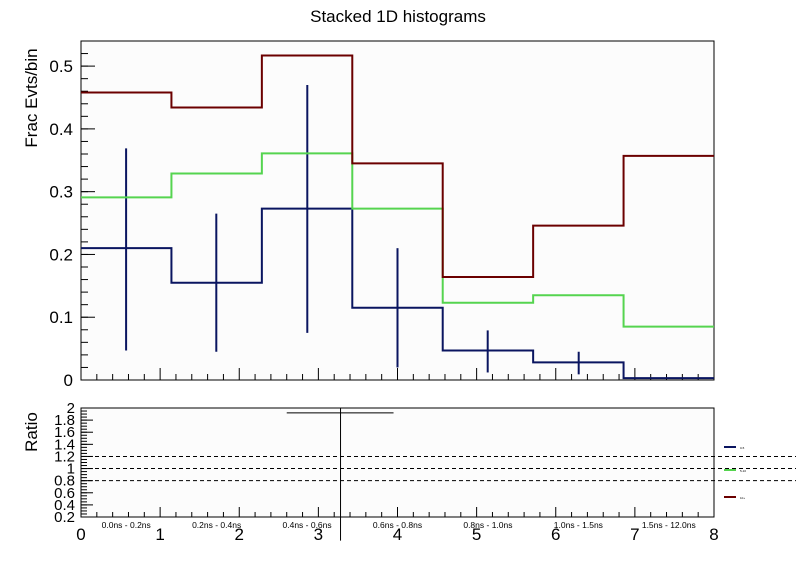 Image resolution: width=796 pixels, height=572 pixels. I want to click on ratio-y-tick-label: 1.2, so click(64, 456).